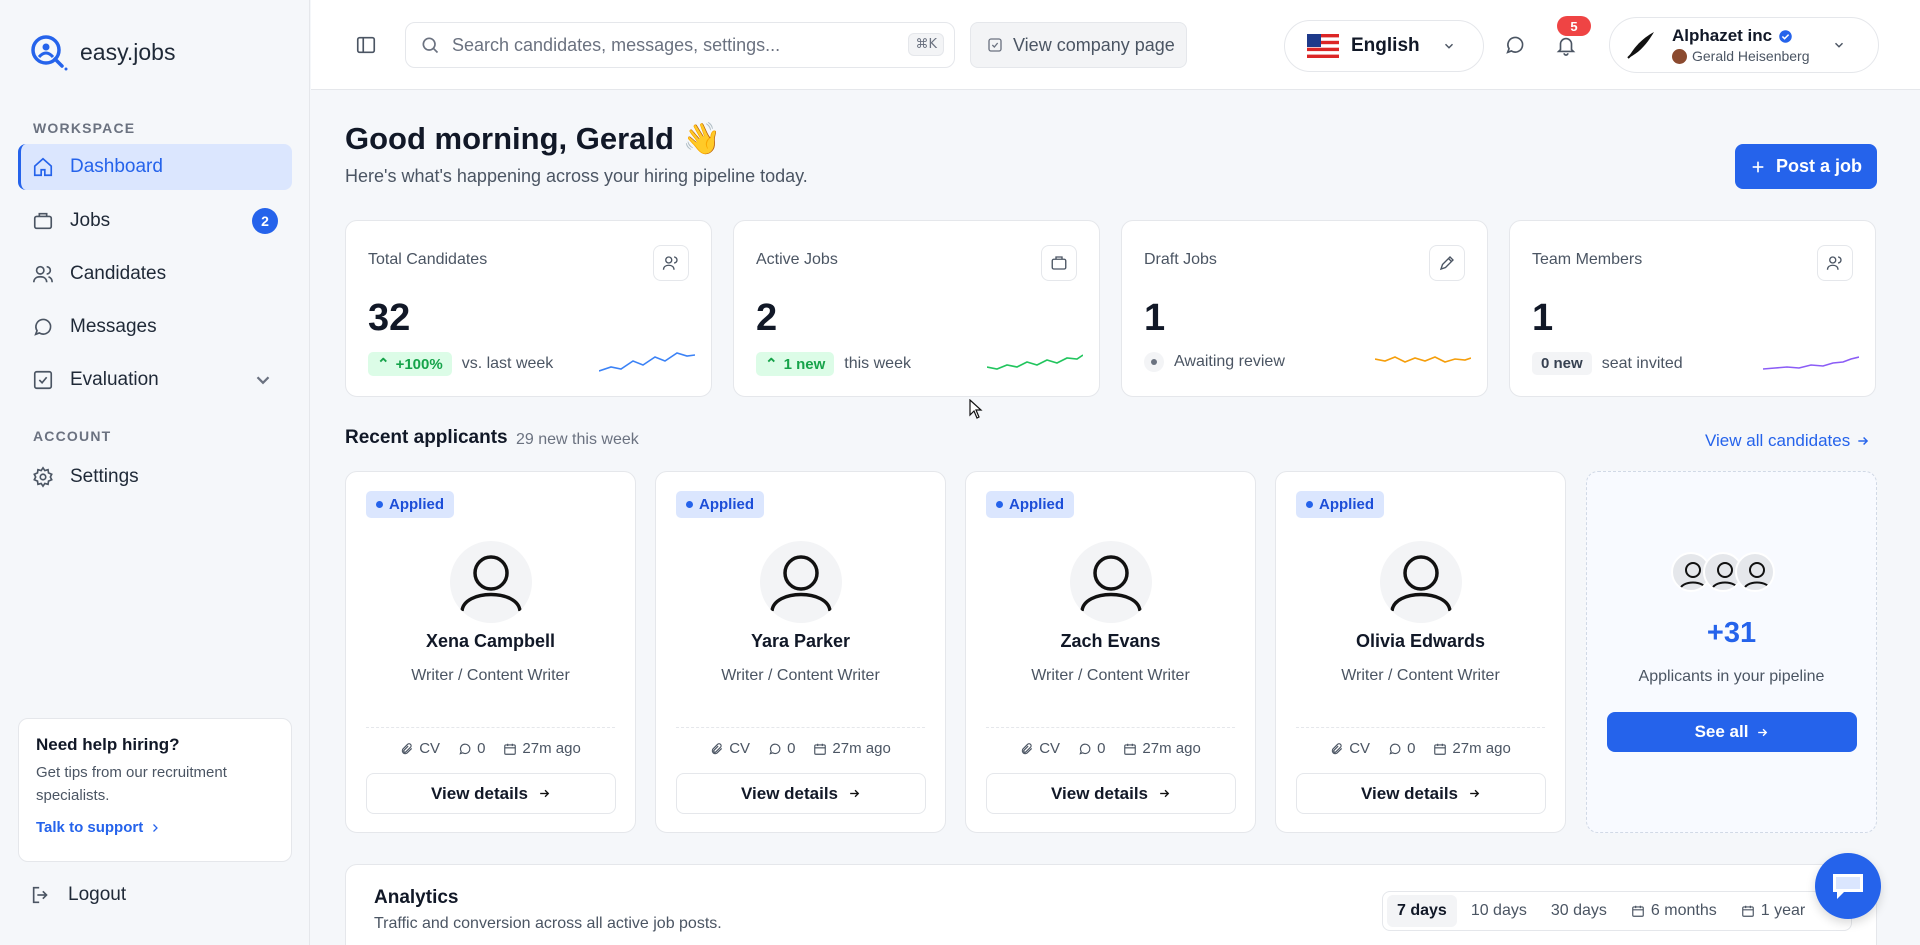 This screenshot has width=1920, height=945. I want to click on account-company-name: Alphazet inc, so click(1722, 35).